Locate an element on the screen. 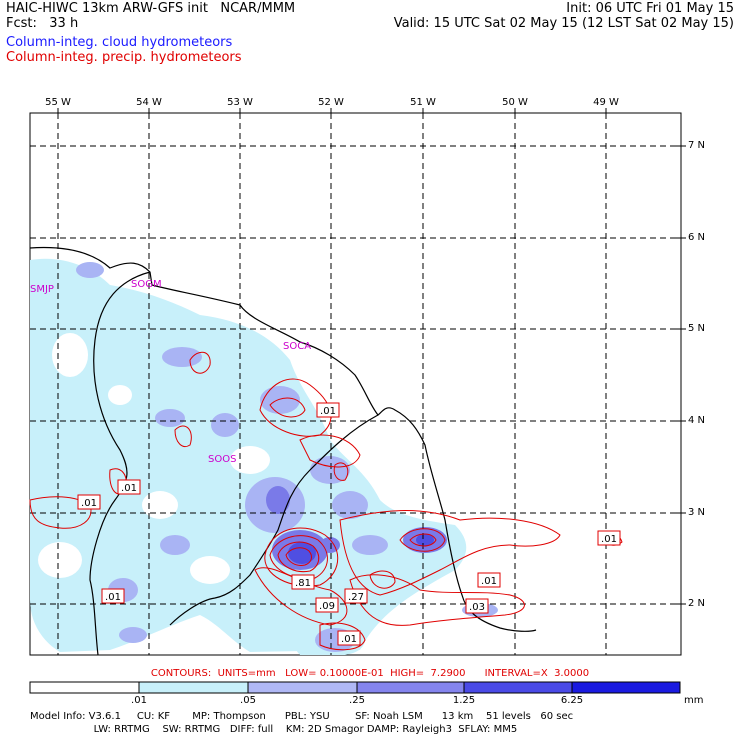  legend-cloud: Column-integ. cloud hydrometeors is located at coordinates (119, 42).